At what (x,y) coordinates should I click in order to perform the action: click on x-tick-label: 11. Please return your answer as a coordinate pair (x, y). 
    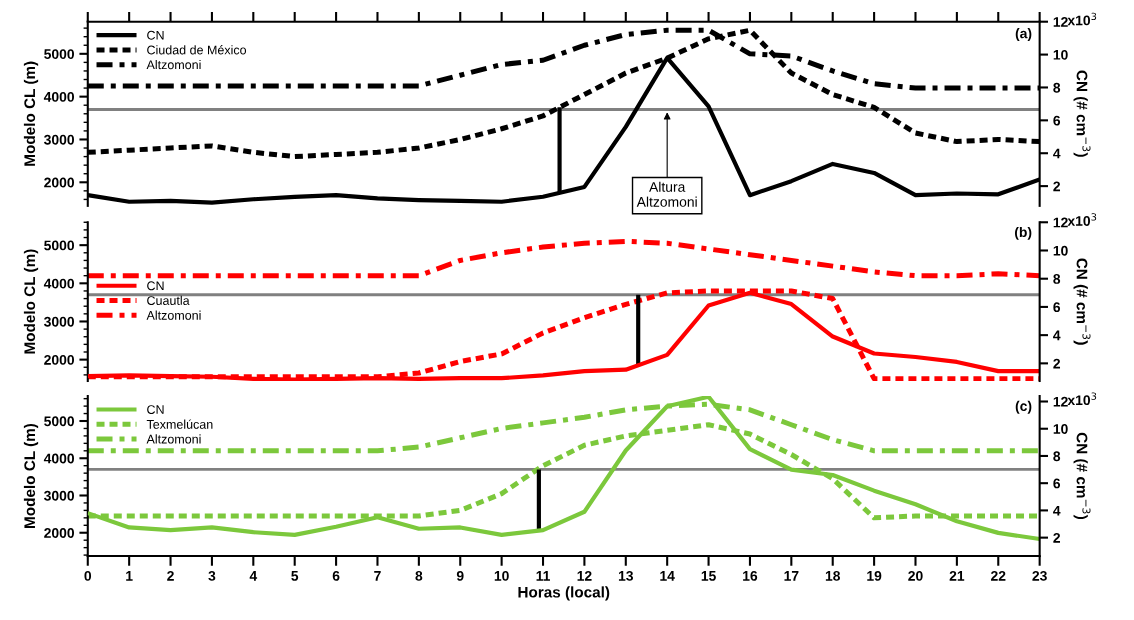
    Looking at the image, I should click on (543, 576).